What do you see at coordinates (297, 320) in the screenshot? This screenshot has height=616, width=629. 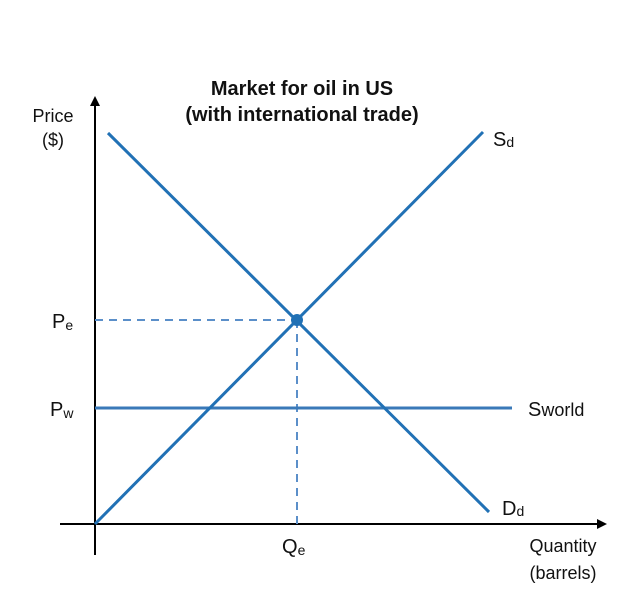 I see `equilibrium-point` at bounding box center [297, 320].